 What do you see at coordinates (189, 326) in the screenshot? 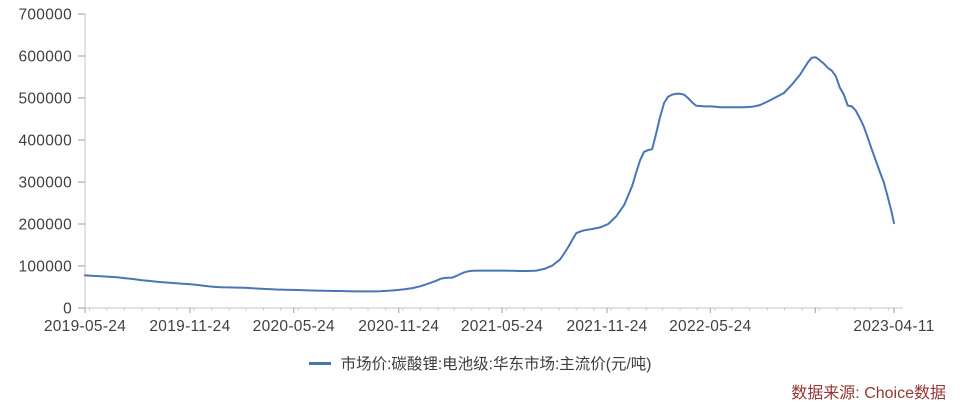
I see `x-axis-tick-label: 2019-11-24` at bounding box center [189, 326].